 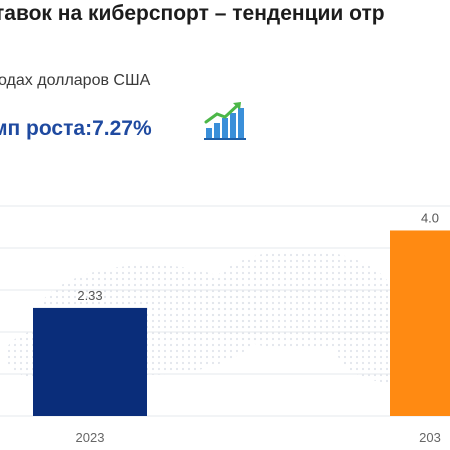 I want to click on x-tick-label: 203, so click(x=430, y=437).